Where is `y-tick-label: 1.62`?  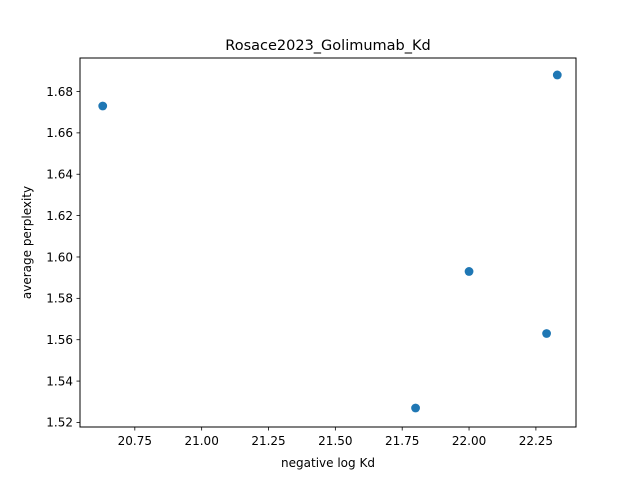
y-tick-label: 1.62 is located at coordinates (59, 216).